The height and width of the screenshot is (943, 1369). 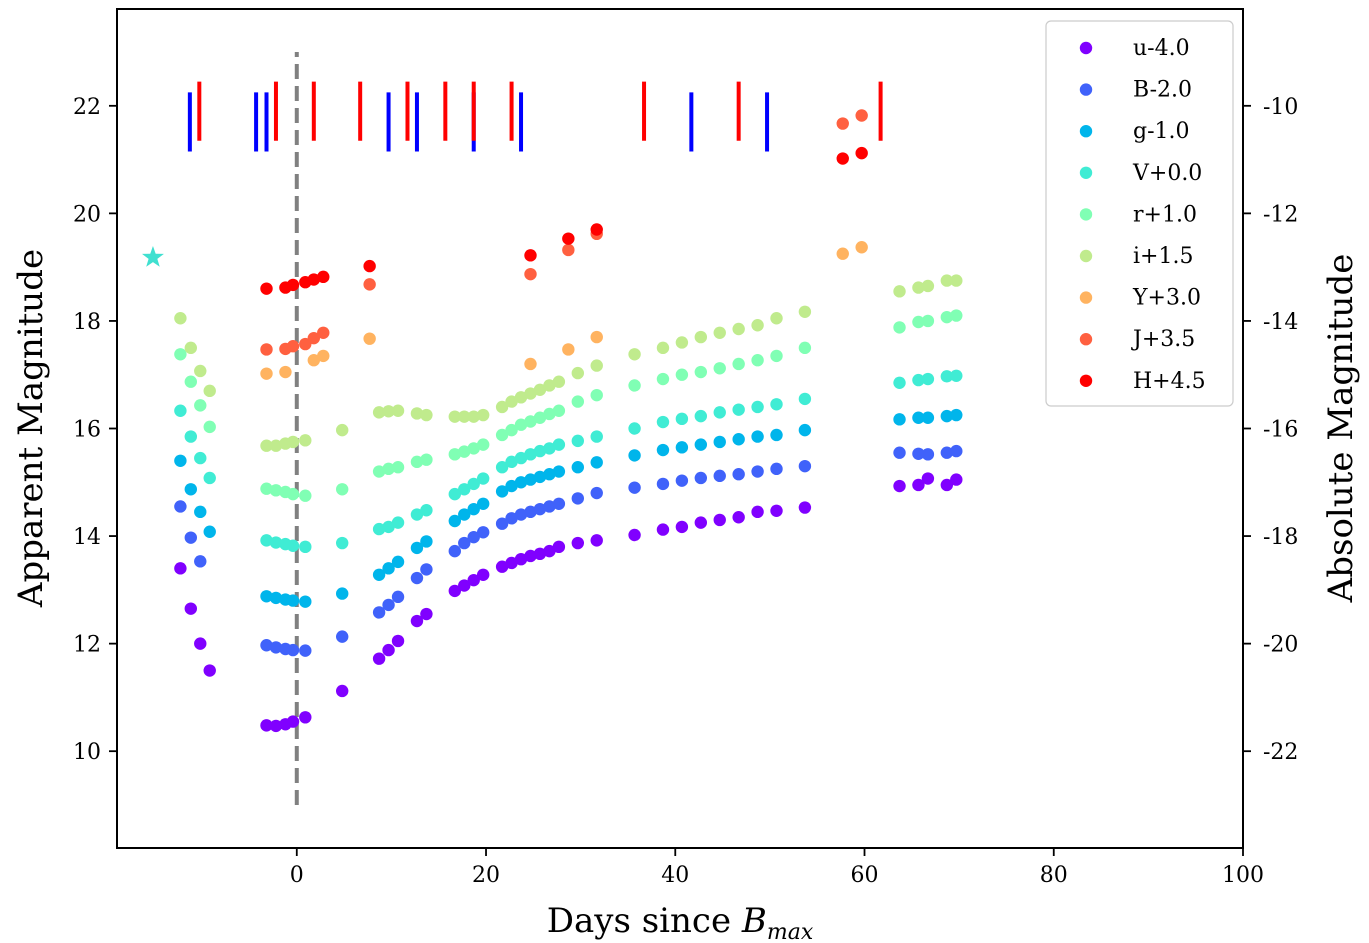 I want to click on y-tick-label-right: -16, so click(x=1280, y=430).